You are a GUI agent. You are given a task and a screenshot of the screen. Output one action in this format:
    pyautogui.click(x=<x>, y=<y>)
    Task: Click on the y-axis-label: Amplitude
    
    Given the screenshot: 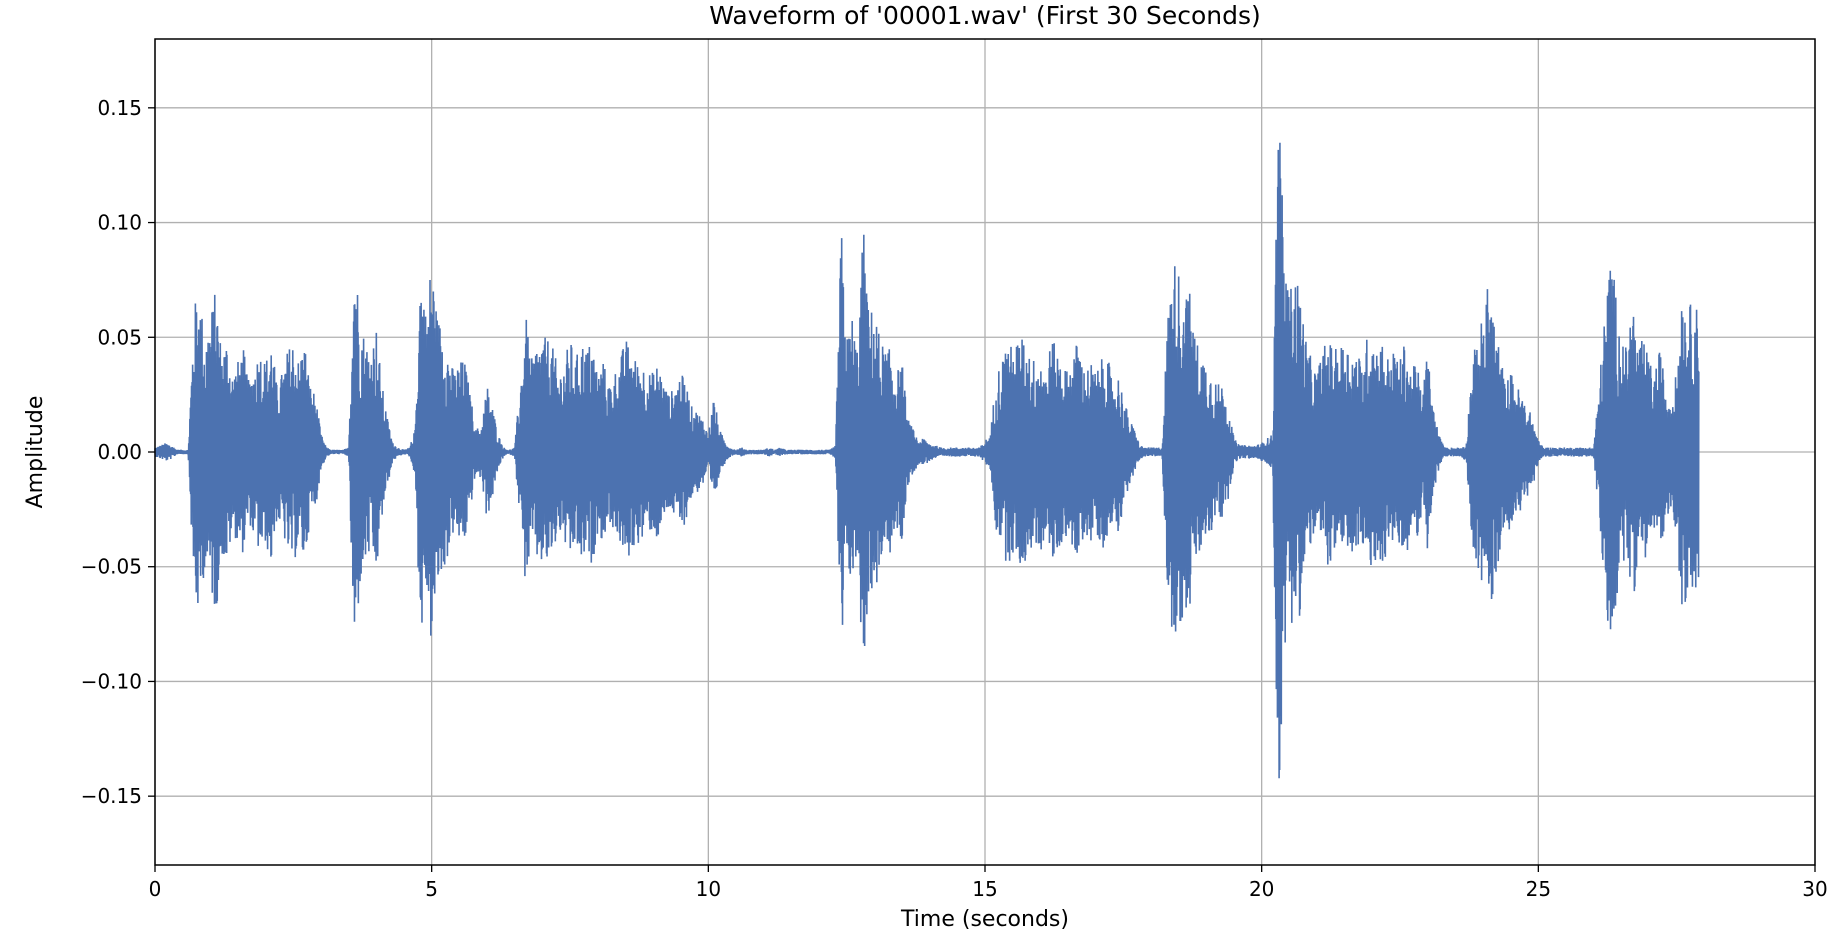 What is the action you would take?
    pyautogui.click(x=35, y=452)
    